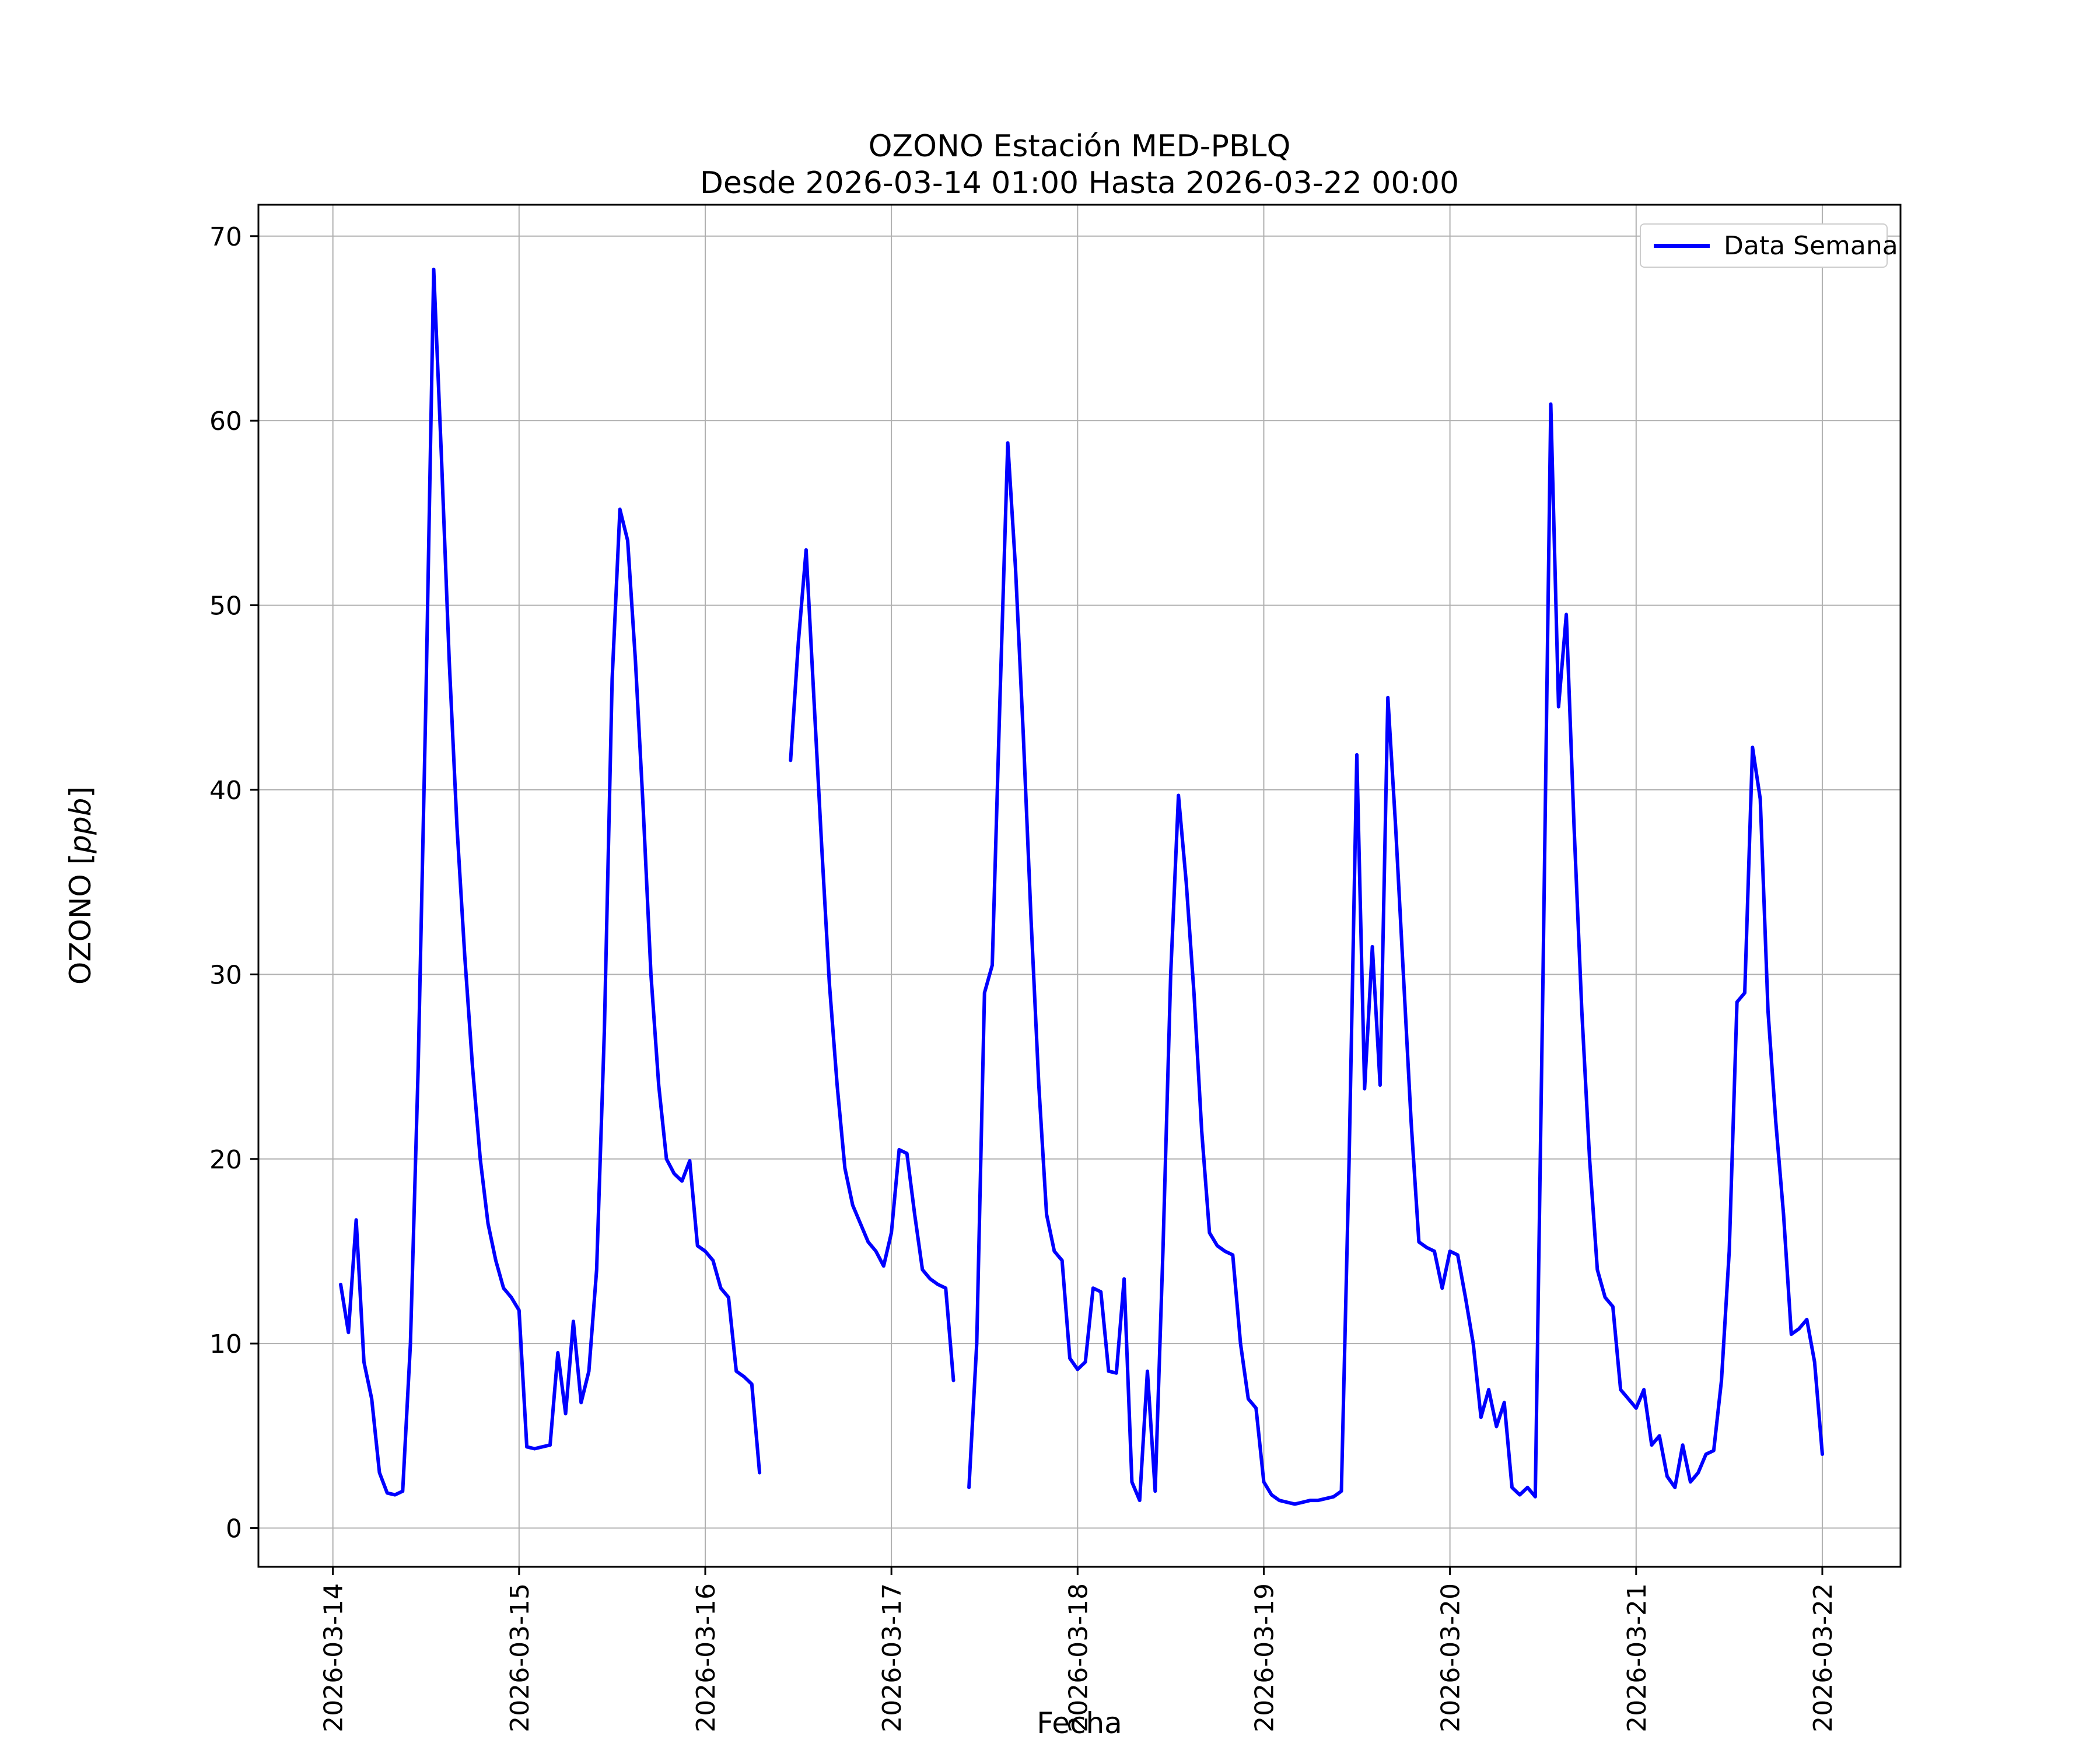 The image size is (2100, 1750). I want to click on y-tick-label: 20, so click(225, 1160).